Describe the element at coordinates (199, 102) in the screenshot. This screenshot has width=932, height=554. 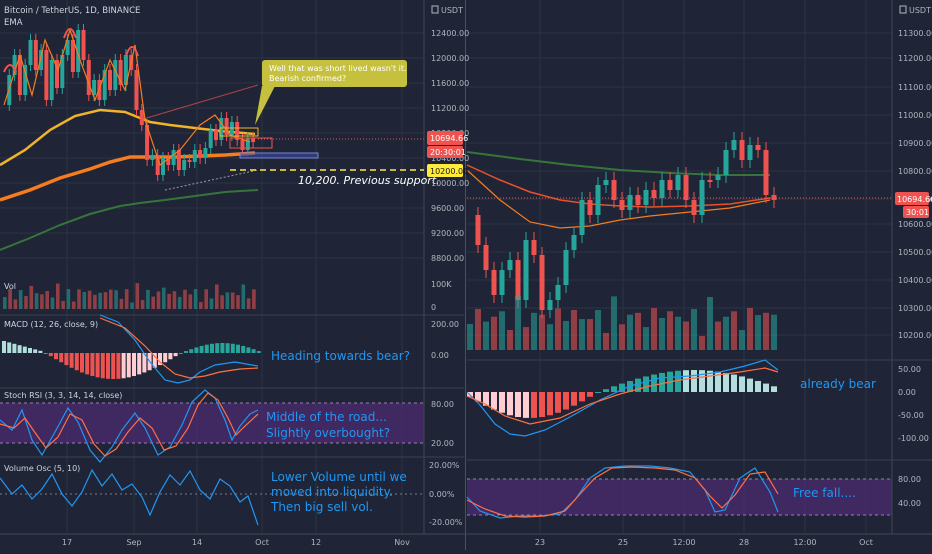
I see `trend-line-upper` at that location.